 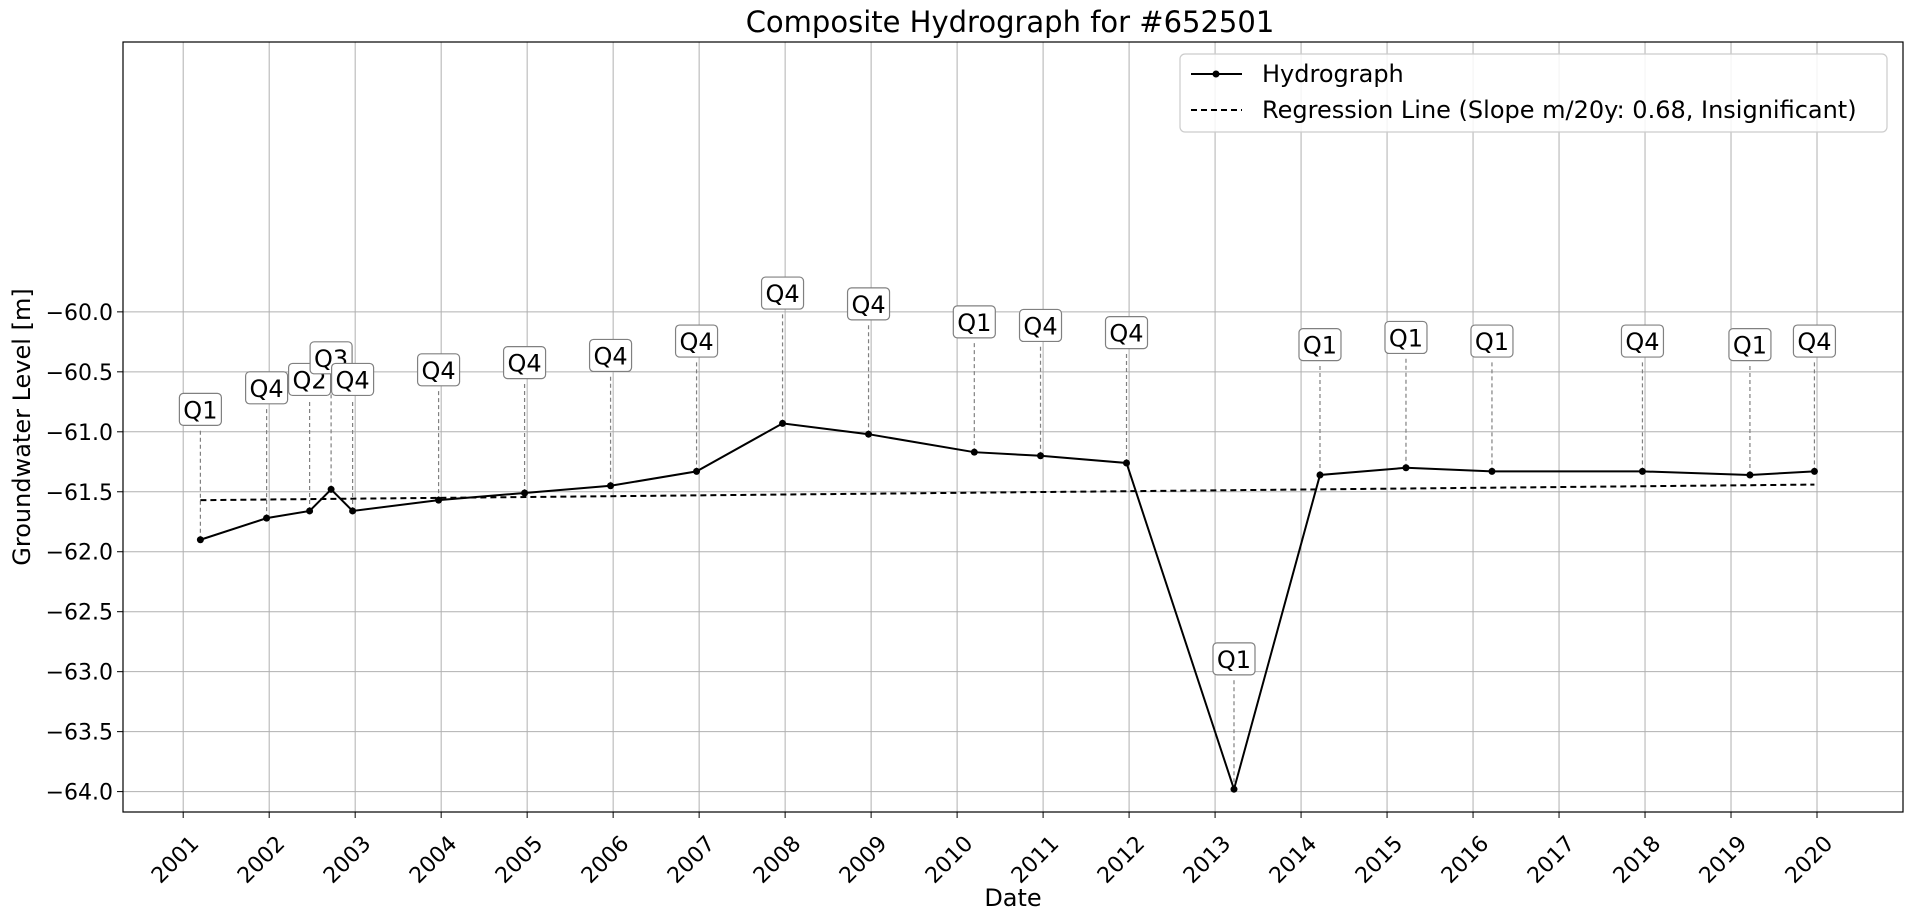 I want to click on legend-box, so click(x=1533, y=93).